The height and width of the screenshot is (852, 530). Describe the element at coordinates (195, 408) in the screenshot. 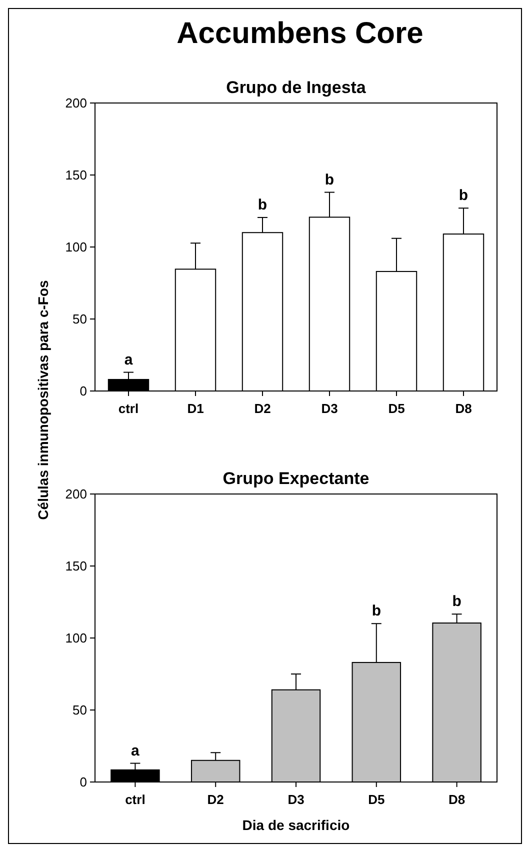

I see `x-tick-label: D1` at that location.